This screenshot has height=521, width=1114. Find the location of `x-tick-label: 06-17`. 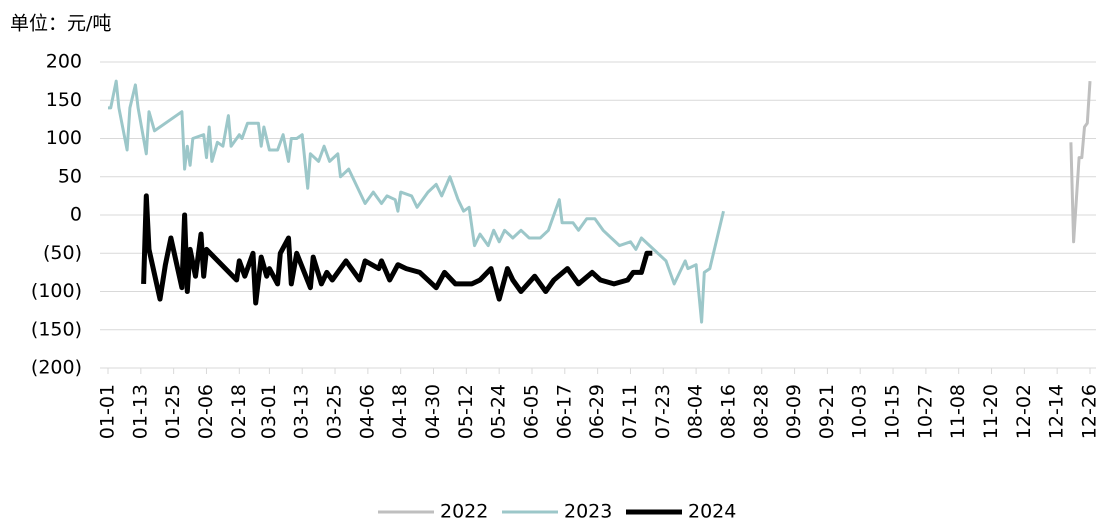

x-tick-label: 06-17 is located at coordinates (564, 411).